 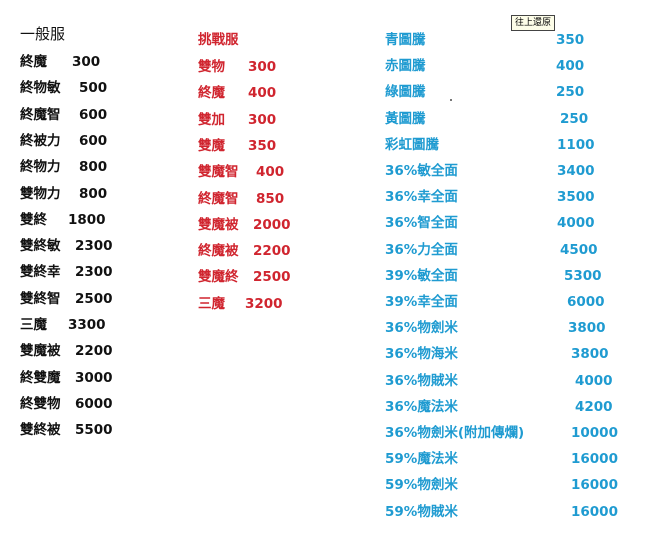 I want to click on totem-item-name: 36%物劍米(附加傳爛), so click(x=455, y=433).